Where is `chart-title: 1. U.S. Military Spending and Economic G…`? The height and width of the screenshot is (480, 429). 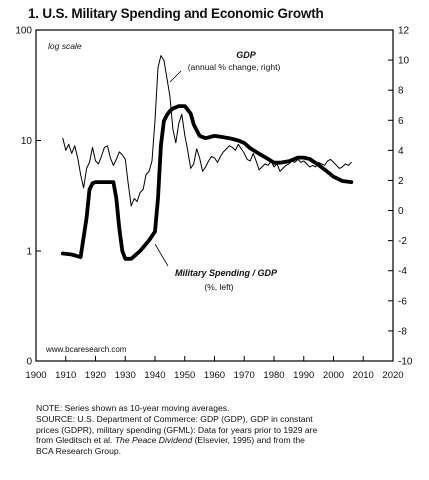
chart-title: 1. U.S. Military Spending and Economic G… is located at coordinates (176, 13).